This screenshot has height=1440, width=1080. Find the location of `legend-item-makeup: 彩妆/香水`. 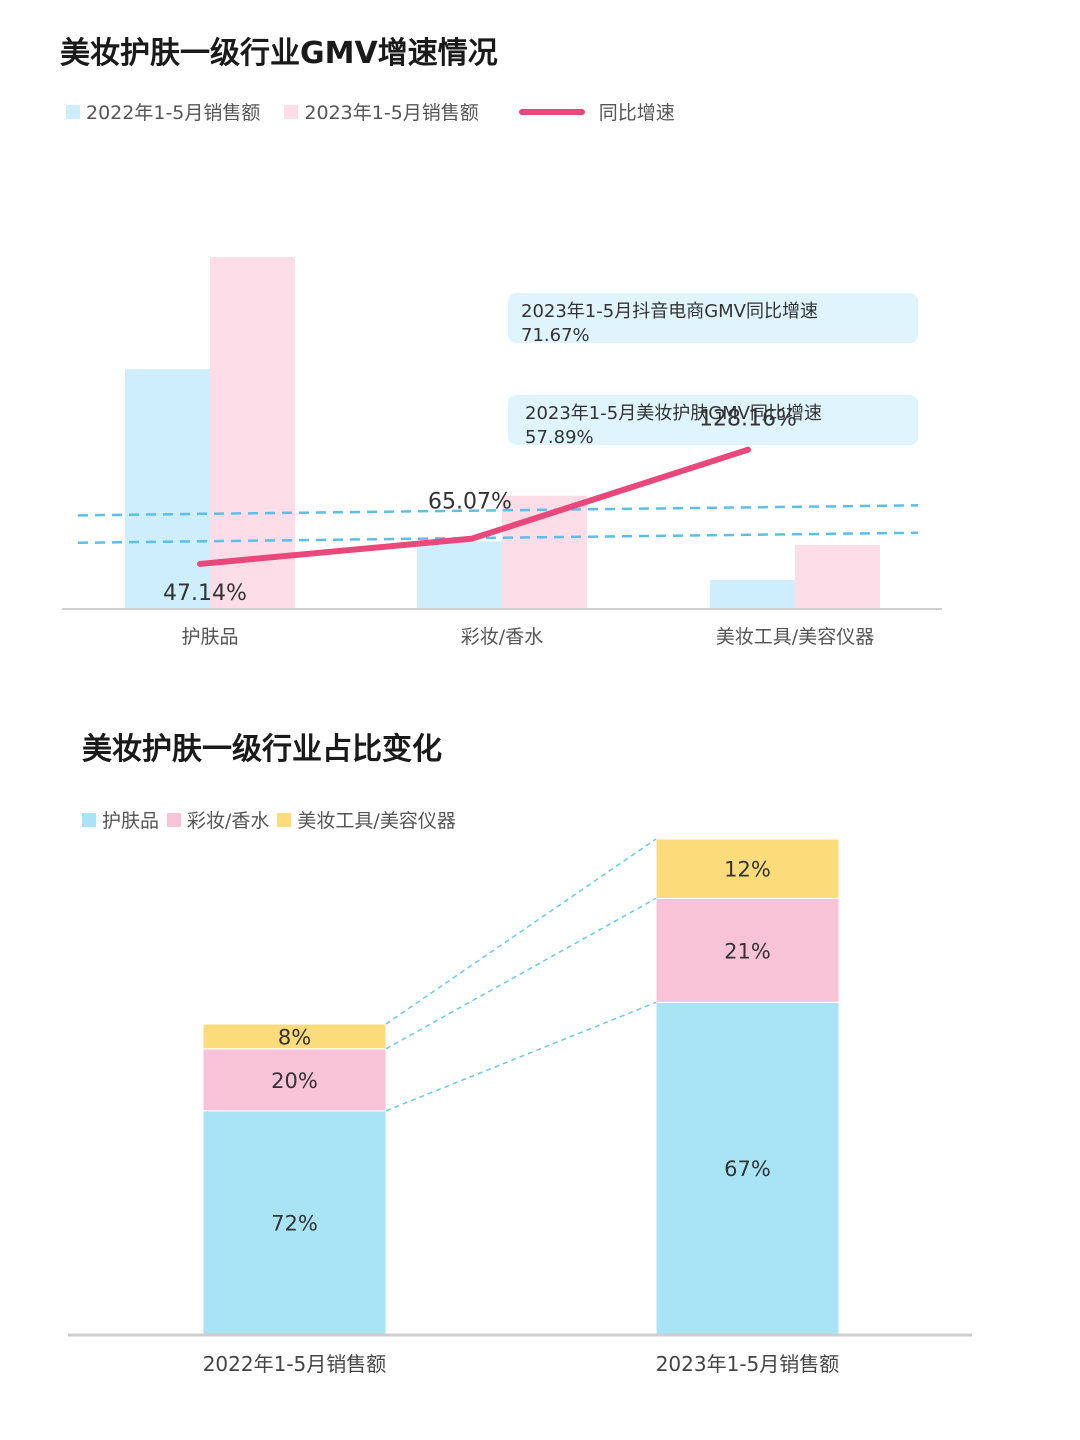

legend-item-makeup: 彩妆/香水 is located at coordinates (218, 819).